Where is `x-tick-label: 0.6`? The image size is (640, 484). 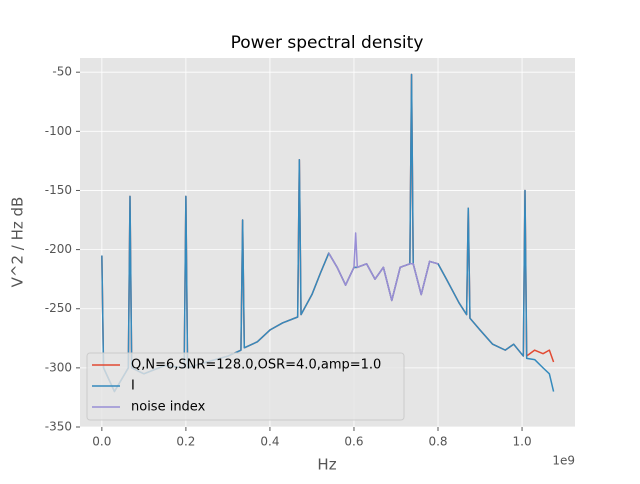
x-tick-label: 0.6 is located at coordinates (353, 442).